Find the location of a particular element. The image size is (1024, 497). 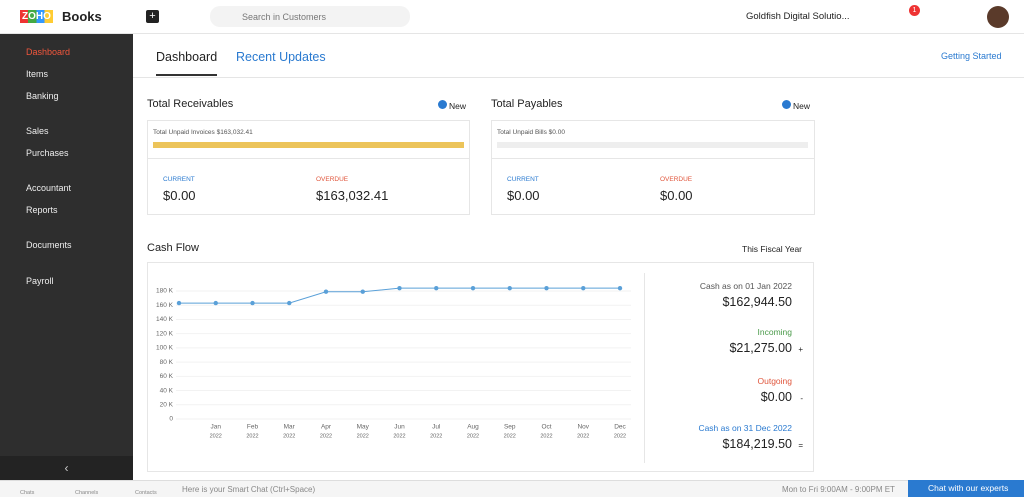

summary-label: Outgoing is located at coordinates (775, 381).